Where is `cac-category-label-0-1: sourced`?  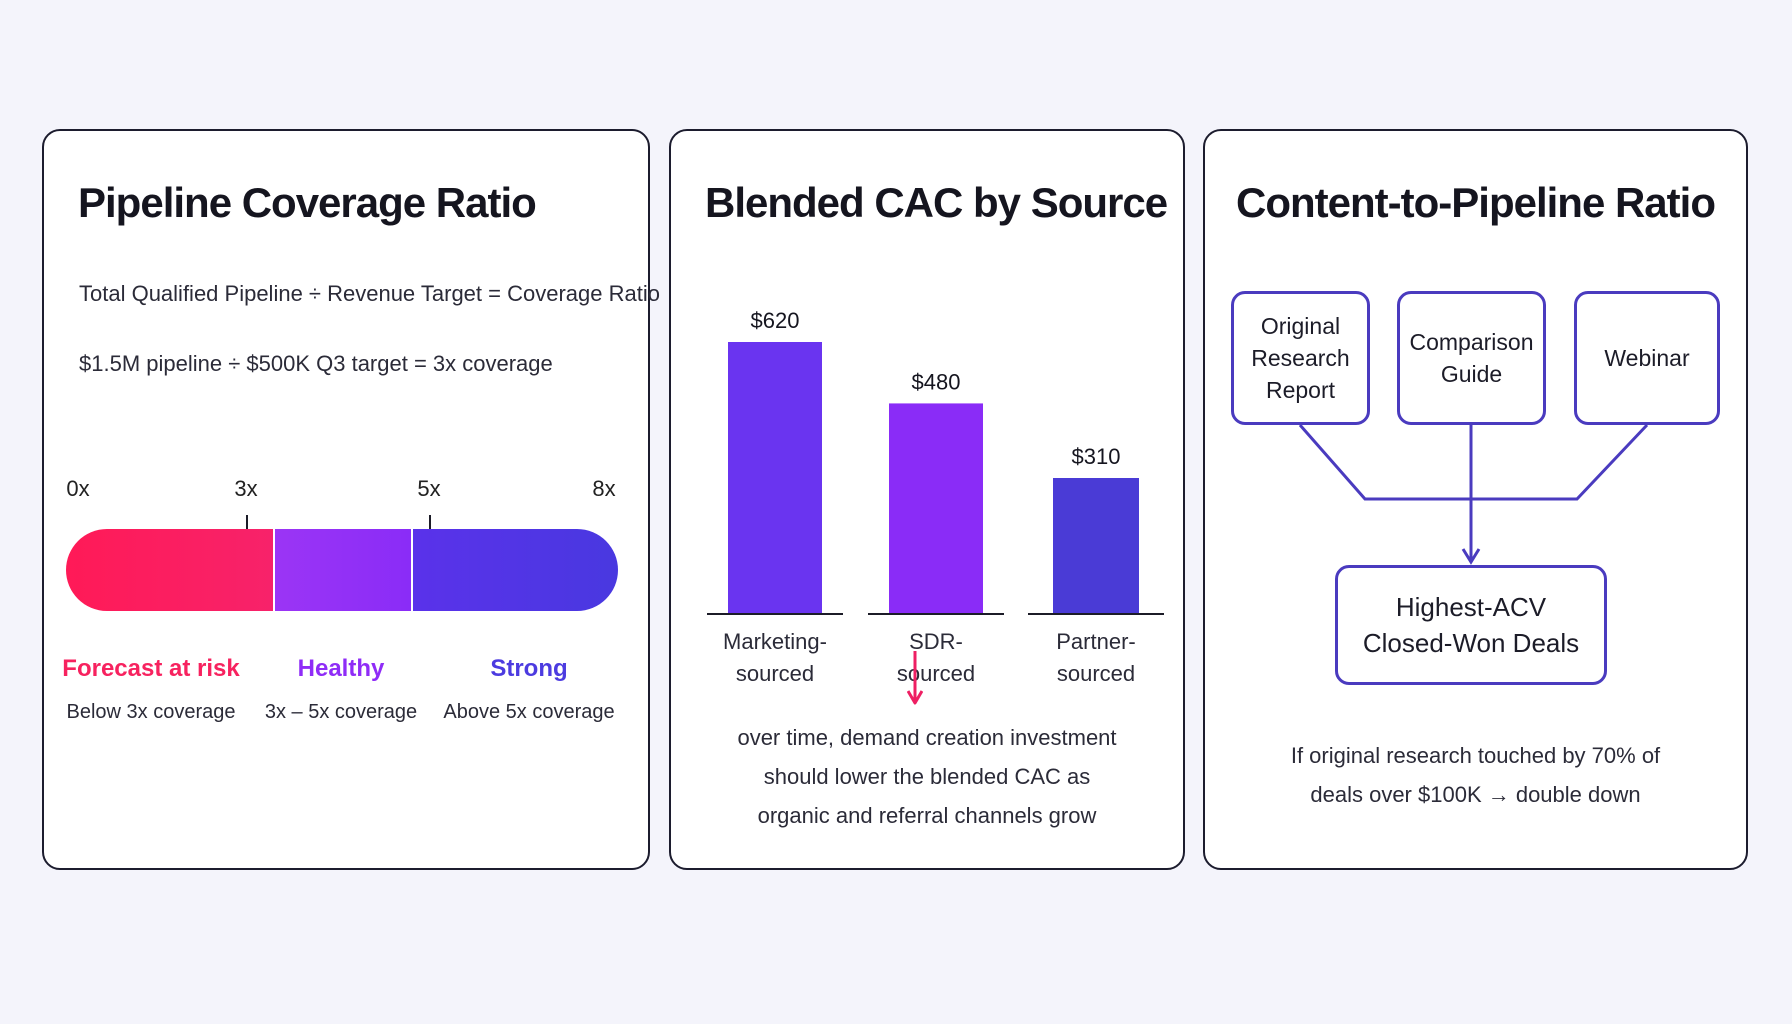 cac-category-label-0-1: sourced is located at coordinates (775, 673).